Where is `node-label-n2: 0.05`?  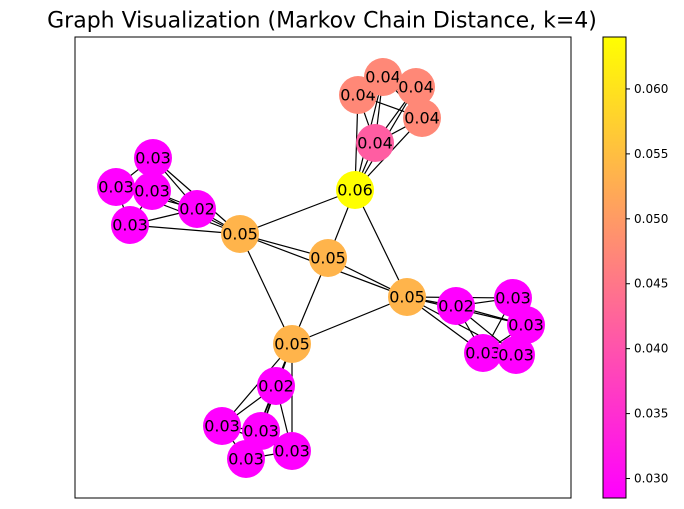 node-label-n2: 0.05 is located at coordinates (328, 258).